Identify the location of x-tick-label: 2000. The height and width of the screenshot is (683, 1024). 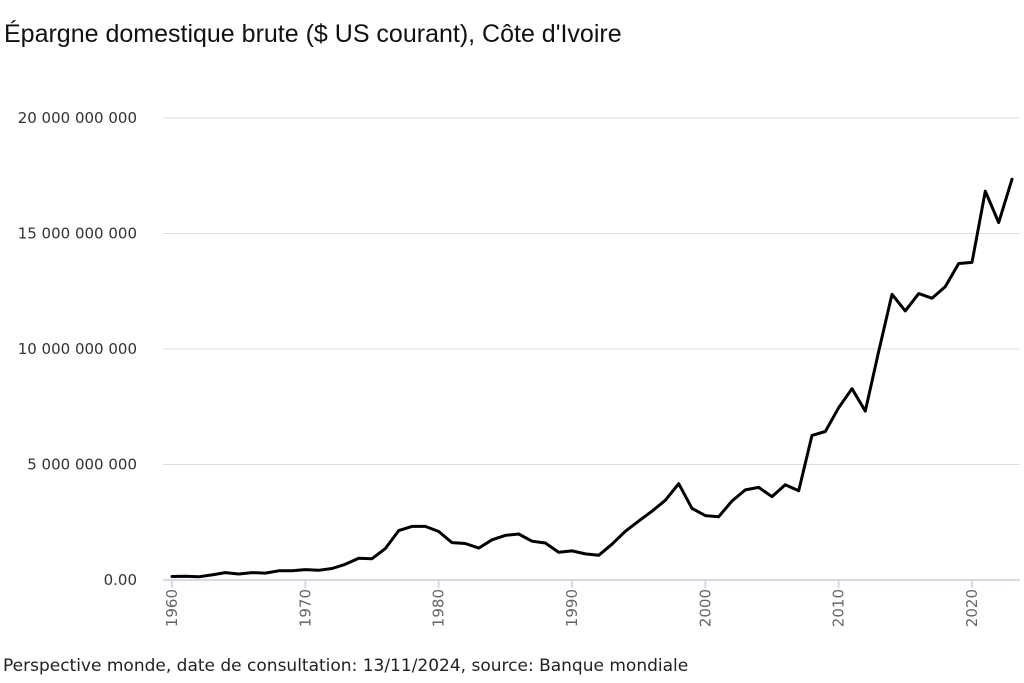
(705, 608).